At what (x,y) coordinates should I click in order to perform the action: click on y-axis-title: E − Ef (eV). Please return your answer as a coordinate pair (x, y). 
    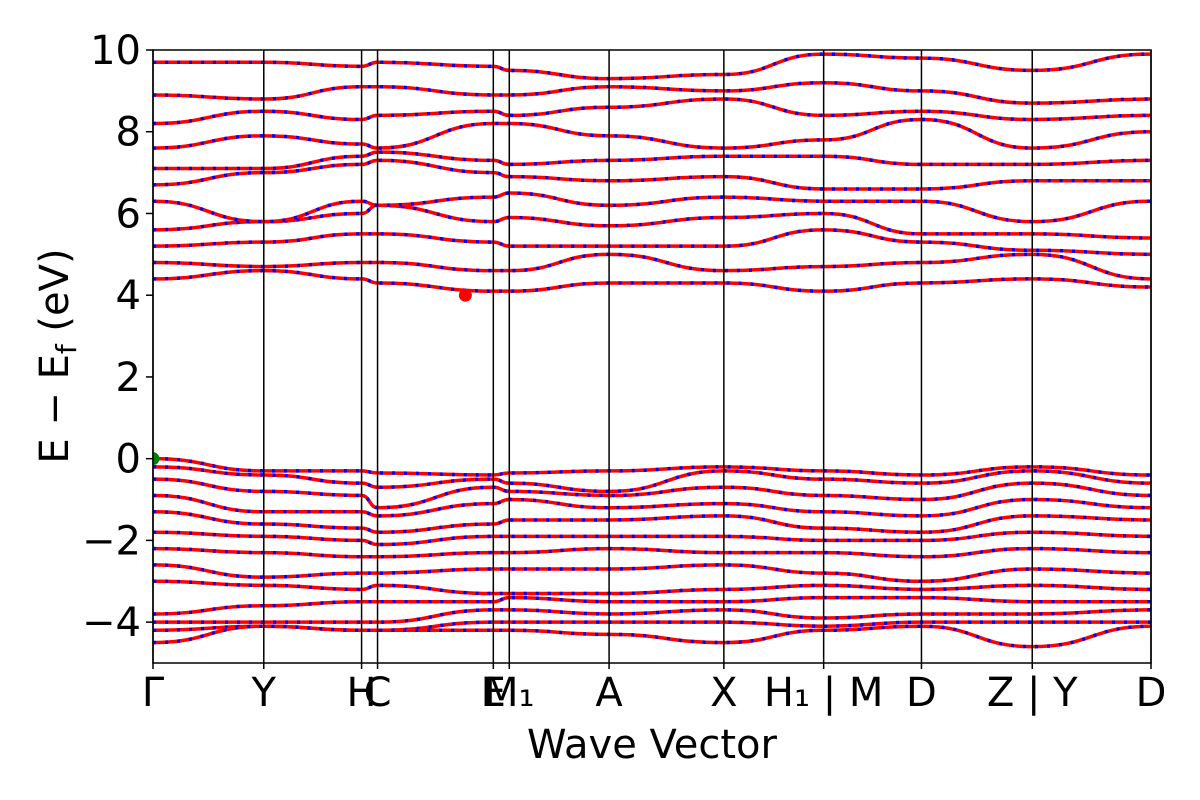
    Looking at the image, I should click on (57, 355).